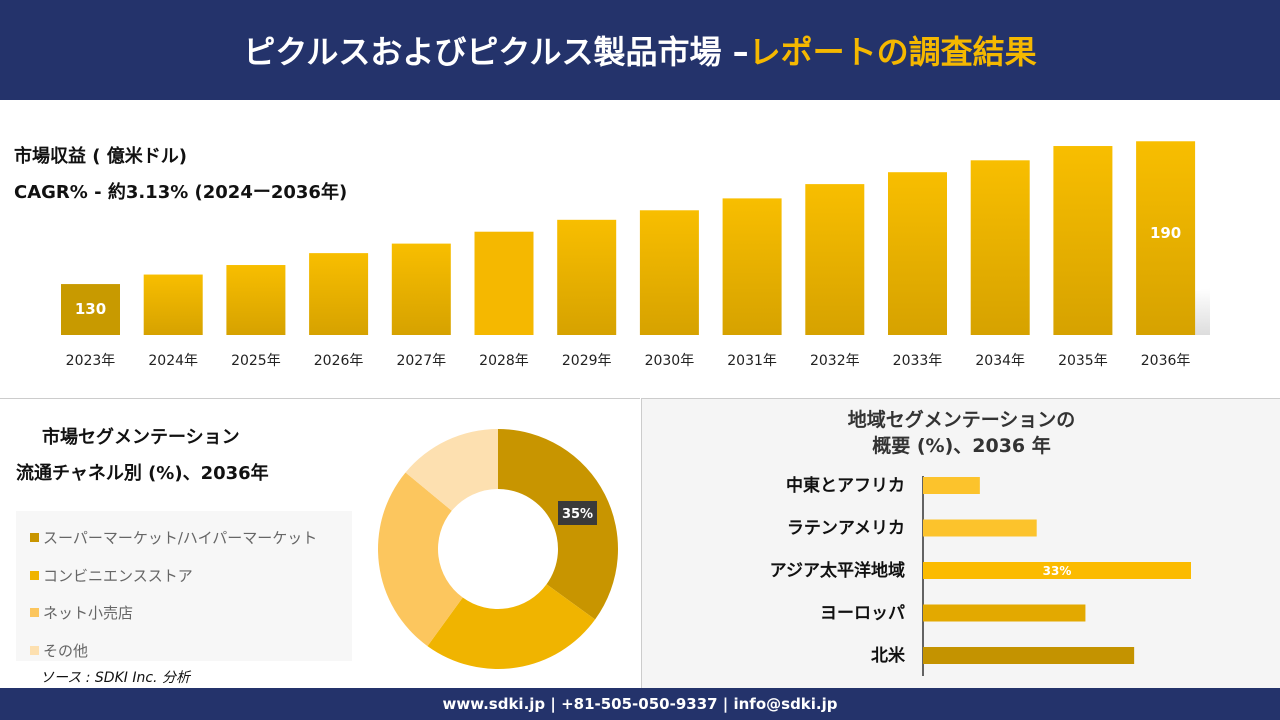 Image resolution: width=1280 pixels, height=720 pixels. What do you see at coordinates (339, 294) in the screenshot?
I see `bar-2026年` at bounding box center [339, 294].